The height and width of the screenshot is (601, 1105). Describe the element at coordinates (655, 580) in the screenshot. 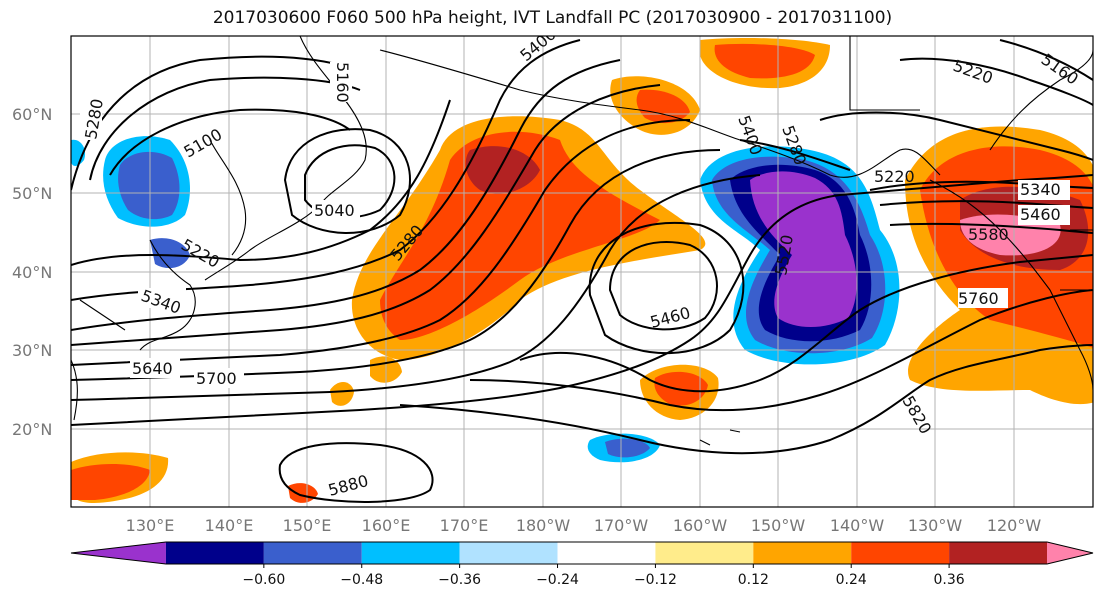

I see `colorbar-tick-label: −0.12` at that location.